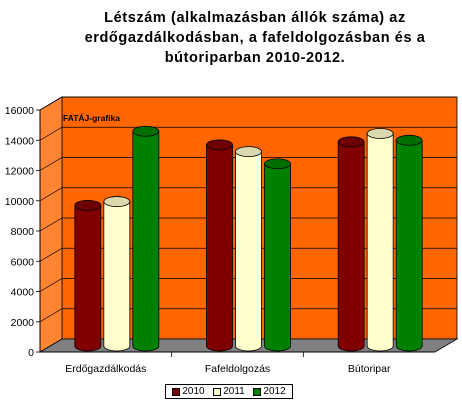 Image resolution: width=462 pixels, height=403 pixels. Describe the element at coordinates (105, 369) in the screenshot. I see `x-tick-label: Erdőgazdálkodás` at that location.